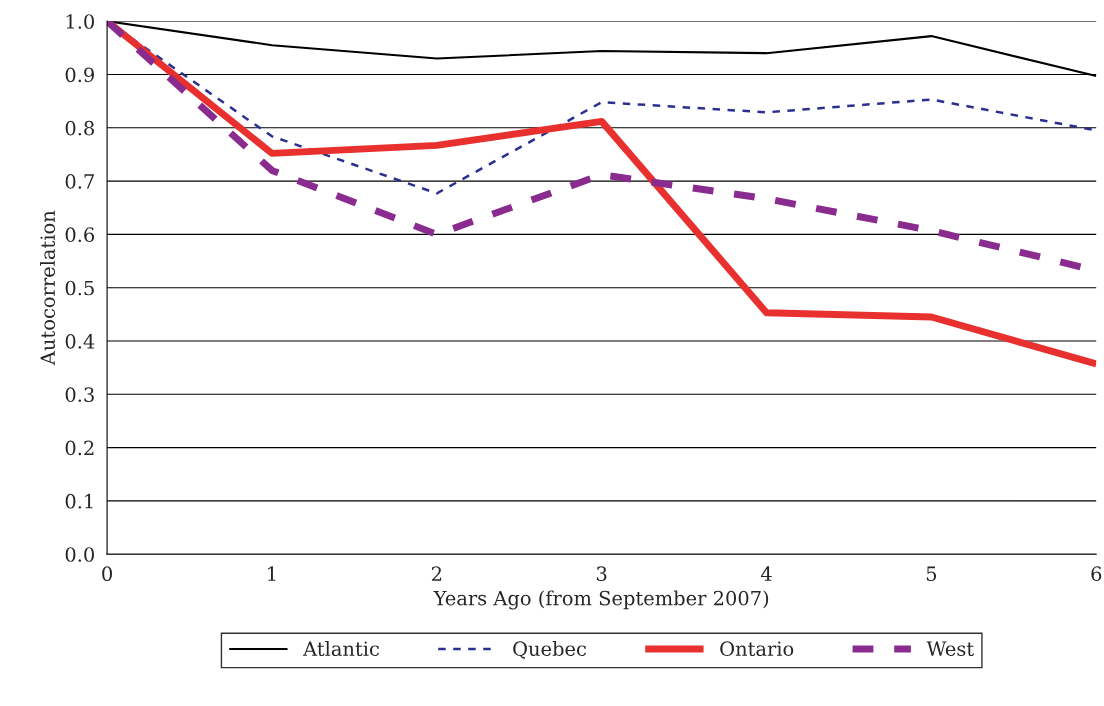  Describe the element at coordinates (80, 235) in the screenshot. I see `y-tick-label: 0.6` at that location.